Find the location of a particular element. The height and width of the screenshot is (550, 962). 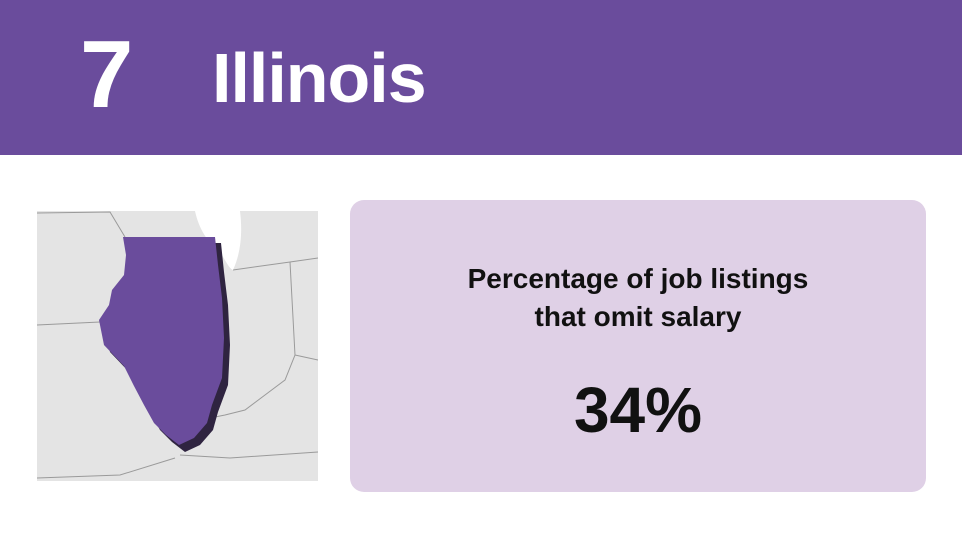

stat-label-line: that omit salary is located at coordinates (638, 316).